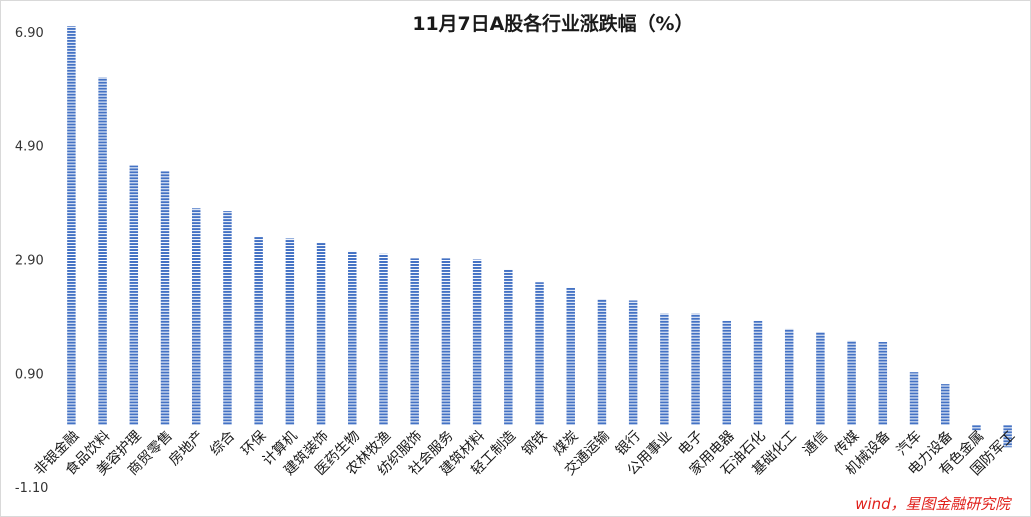 This screenshot has height=517, width=1031. What do you see at coordinates (31, 488) in the screenshot?
I see `y-tick-label: -1.10` at bounding box center [31, 488].